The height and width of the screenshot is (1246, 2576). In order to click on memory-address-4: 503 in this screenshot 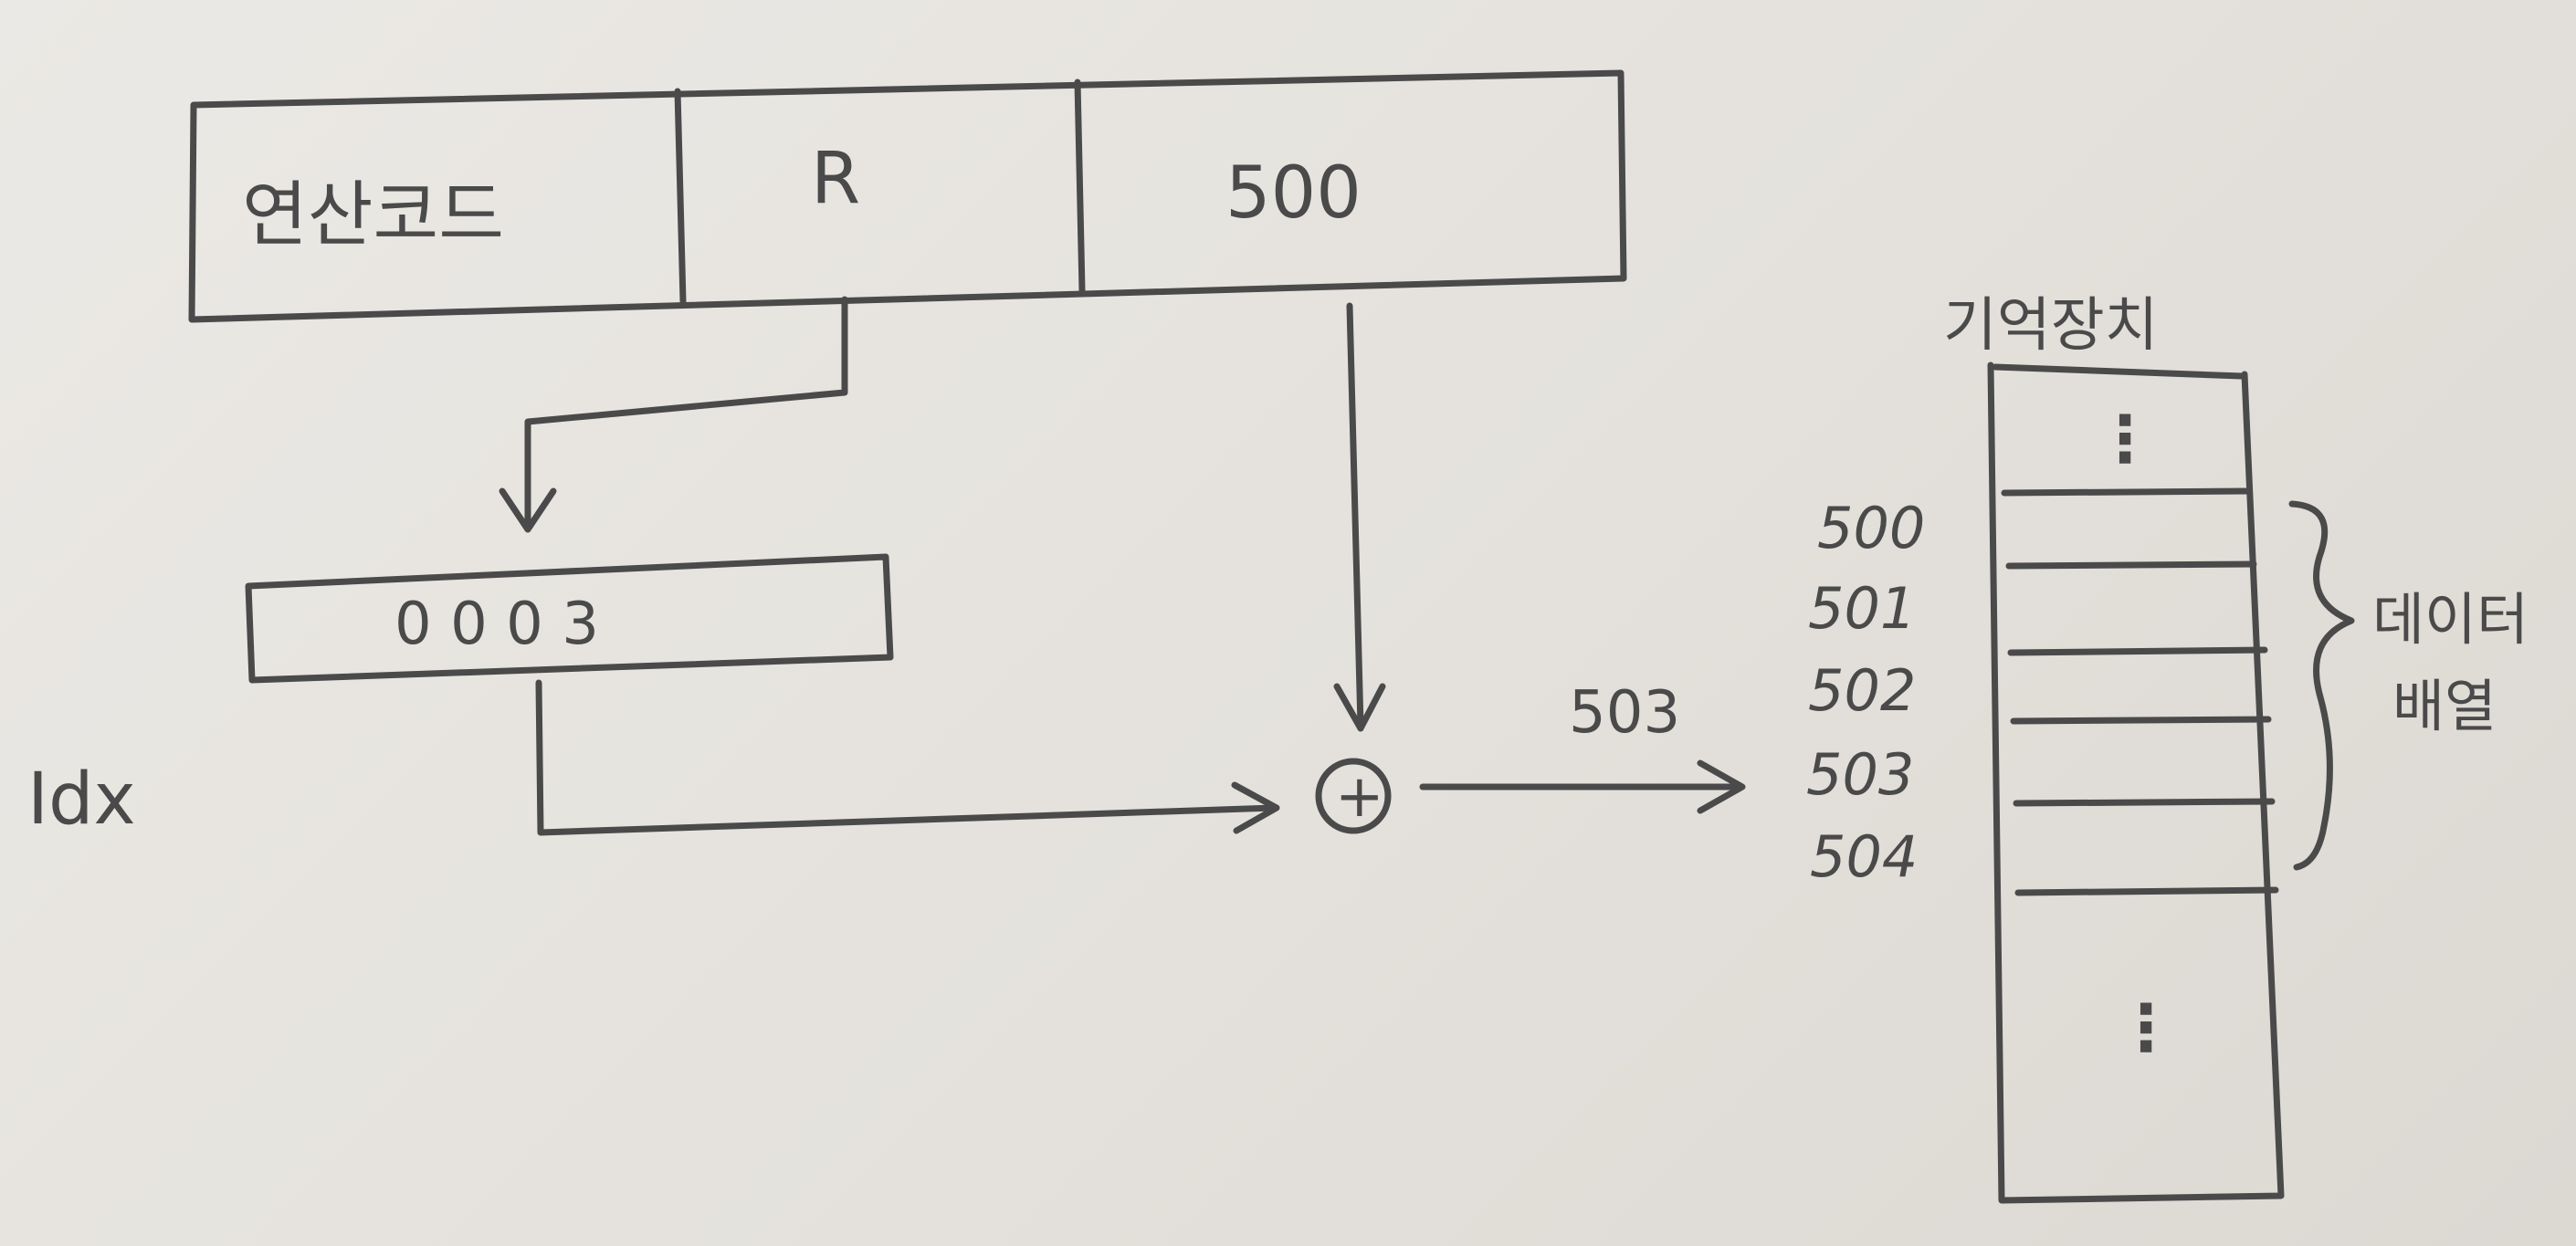, I will do `click(1860, 774)`.